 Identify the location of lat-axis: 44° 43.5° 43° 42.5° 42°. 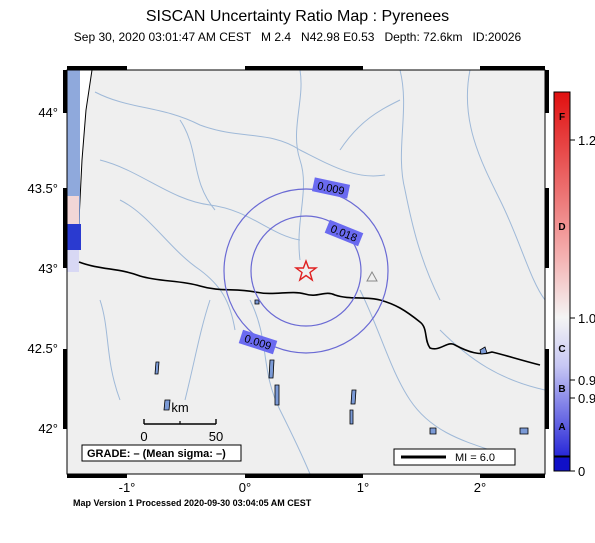
(42, 270).